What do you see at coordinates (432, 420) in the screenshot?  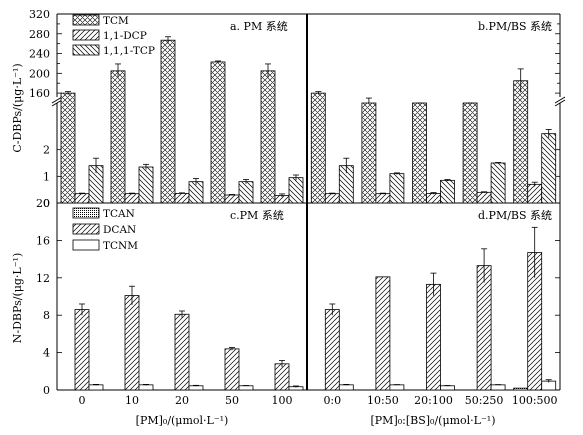 I see `x-axis-label-right: [PM]₀:[BS]₀/(μmol·L⁻¹)` at bounding box center [432, 420].